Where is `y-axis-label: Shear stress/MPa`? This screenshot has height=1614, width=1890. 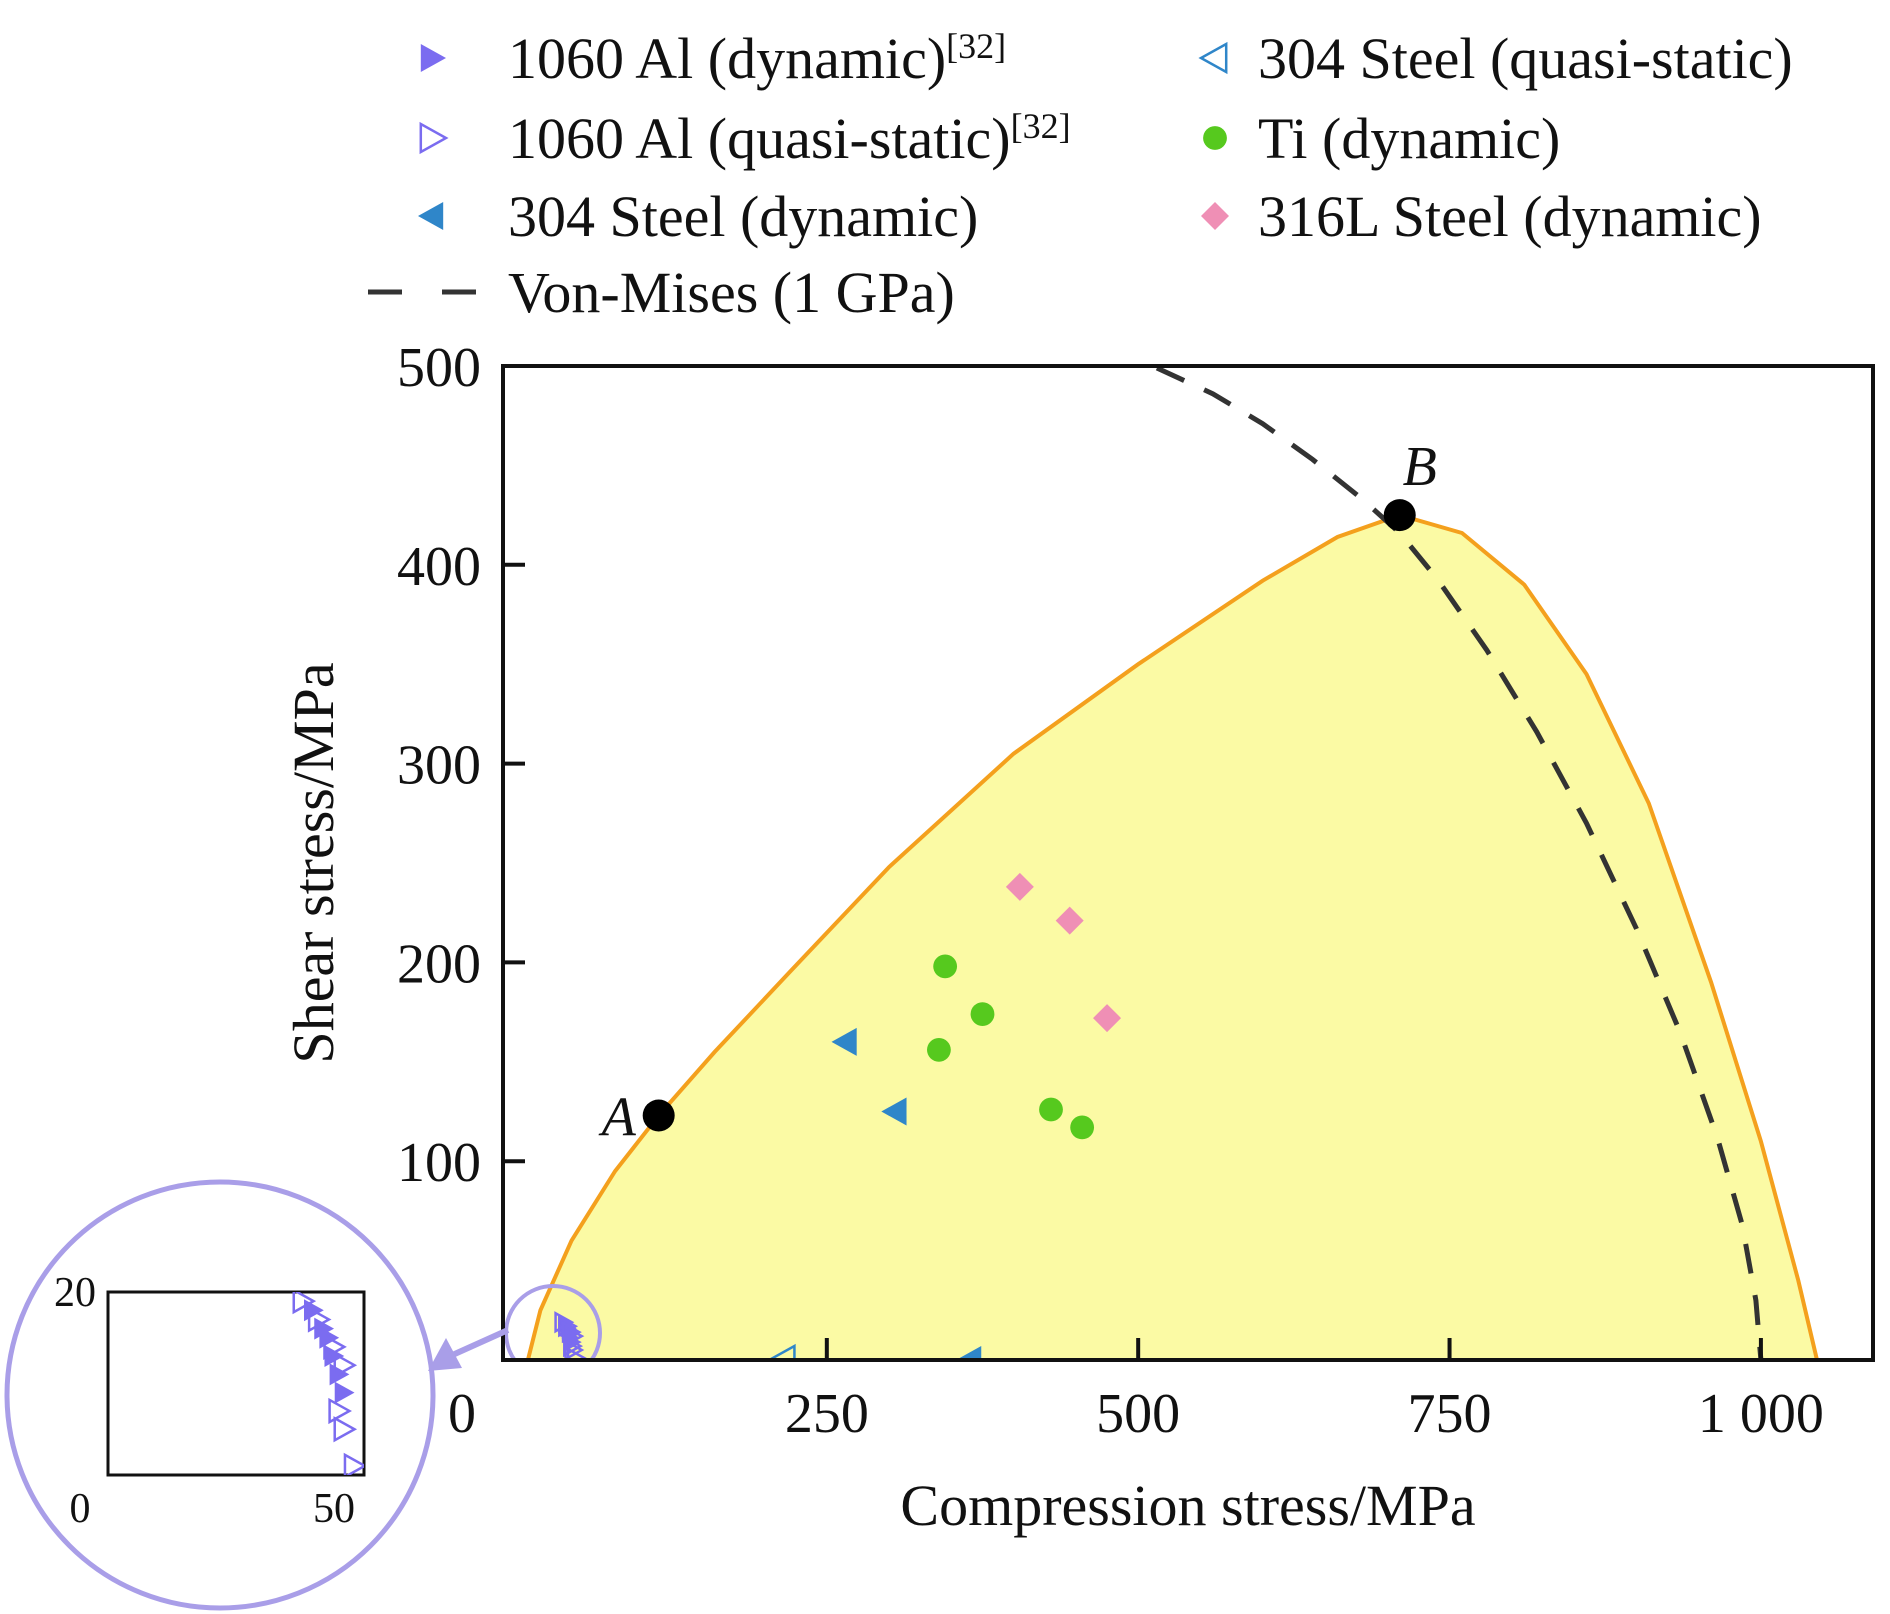 y-axis-label: Shear stress/MPa is located at coordinates (313, 862).